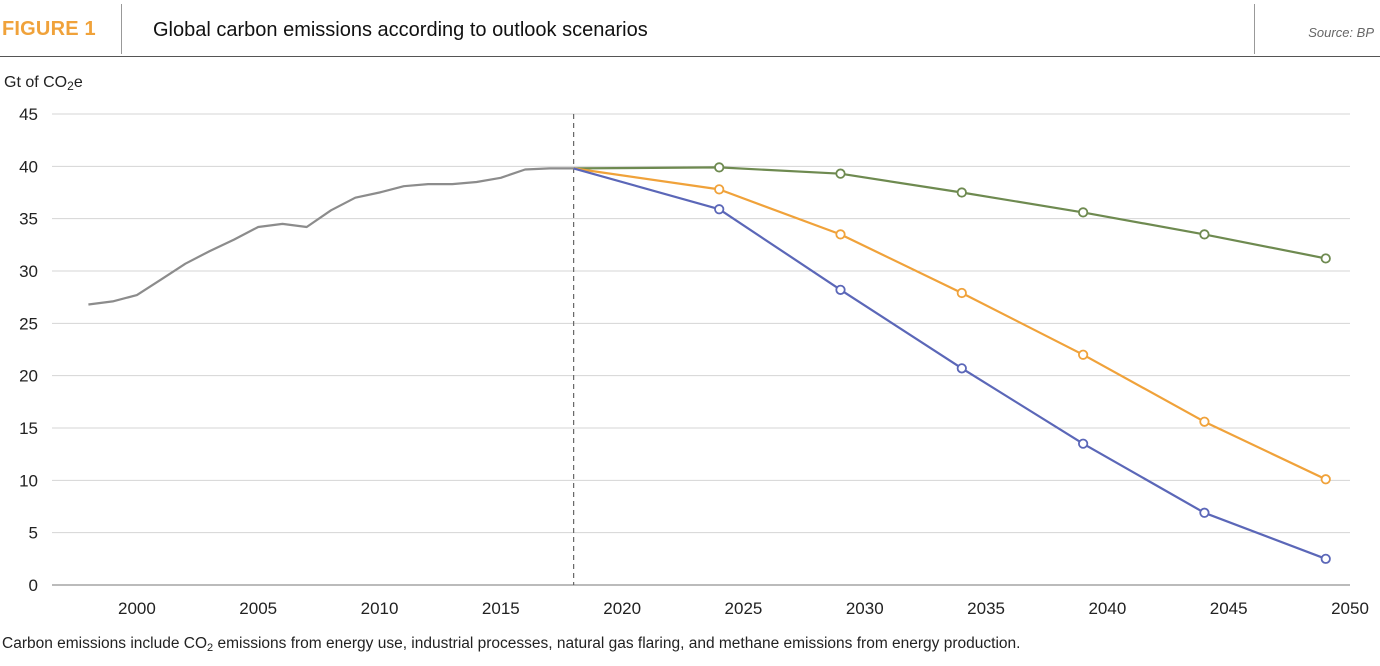  Describe the element at coordinates (1107, 608) in the screenshot. I see `x-tick-label: 2040` at that location.